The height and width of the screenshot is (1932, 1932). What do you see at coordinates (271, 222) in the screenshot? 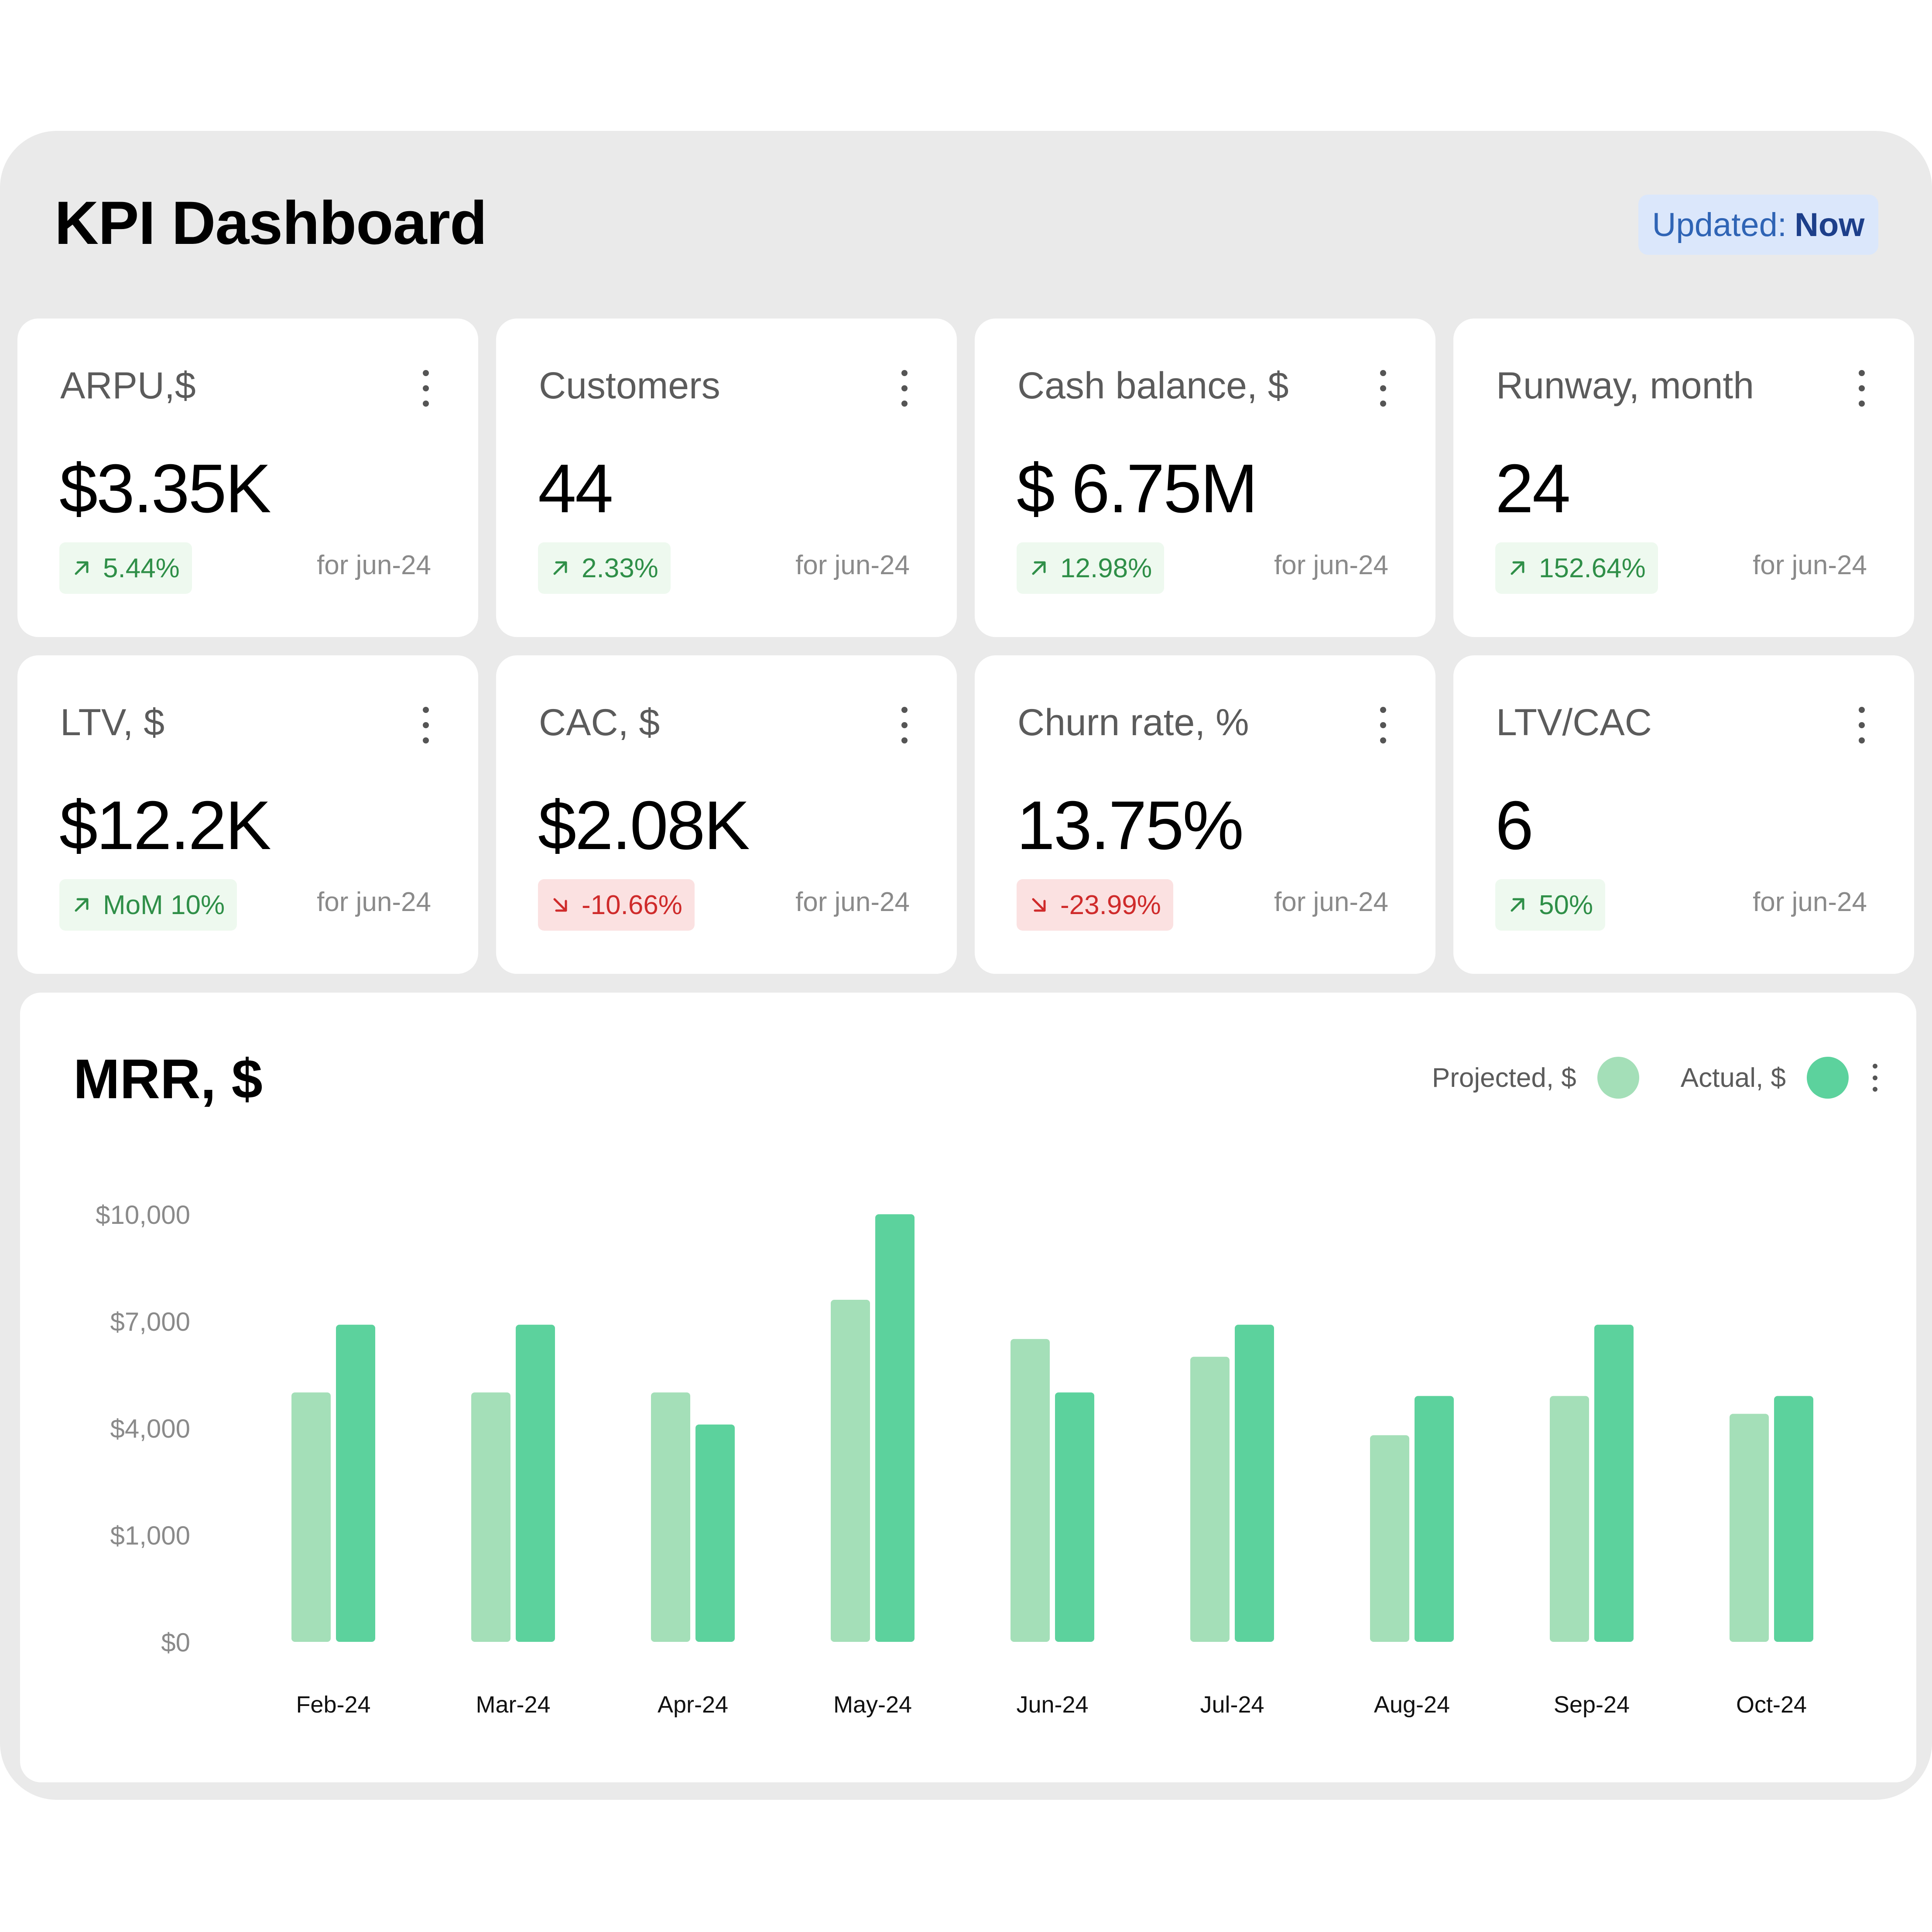
I see `page-title: KPI Dashboard` at bounding box center [271, 222].